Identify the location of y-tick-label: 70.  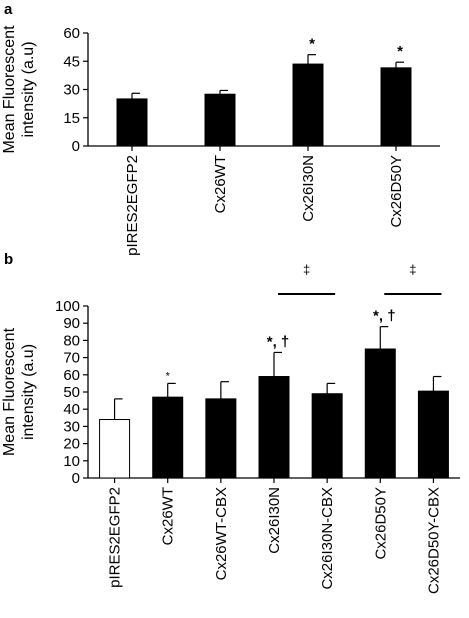
(71, 358).